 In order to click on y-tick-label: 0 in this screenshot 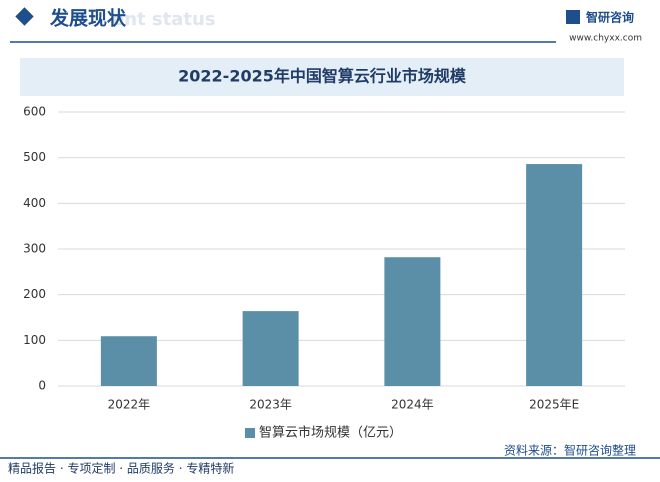, I will do `click(42, 386)`.